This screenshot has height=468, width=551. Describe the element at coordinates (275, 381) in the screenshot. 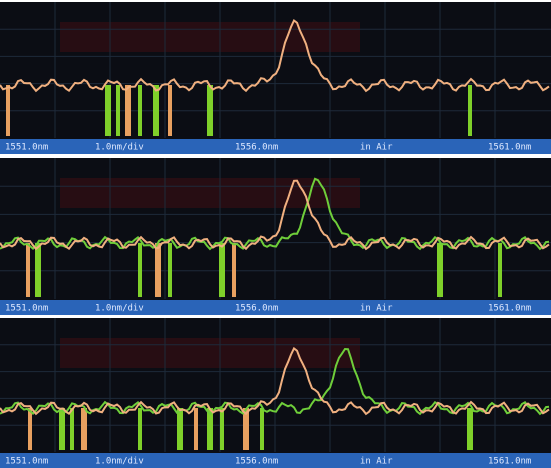

I see `spectrum-trace` at that location.